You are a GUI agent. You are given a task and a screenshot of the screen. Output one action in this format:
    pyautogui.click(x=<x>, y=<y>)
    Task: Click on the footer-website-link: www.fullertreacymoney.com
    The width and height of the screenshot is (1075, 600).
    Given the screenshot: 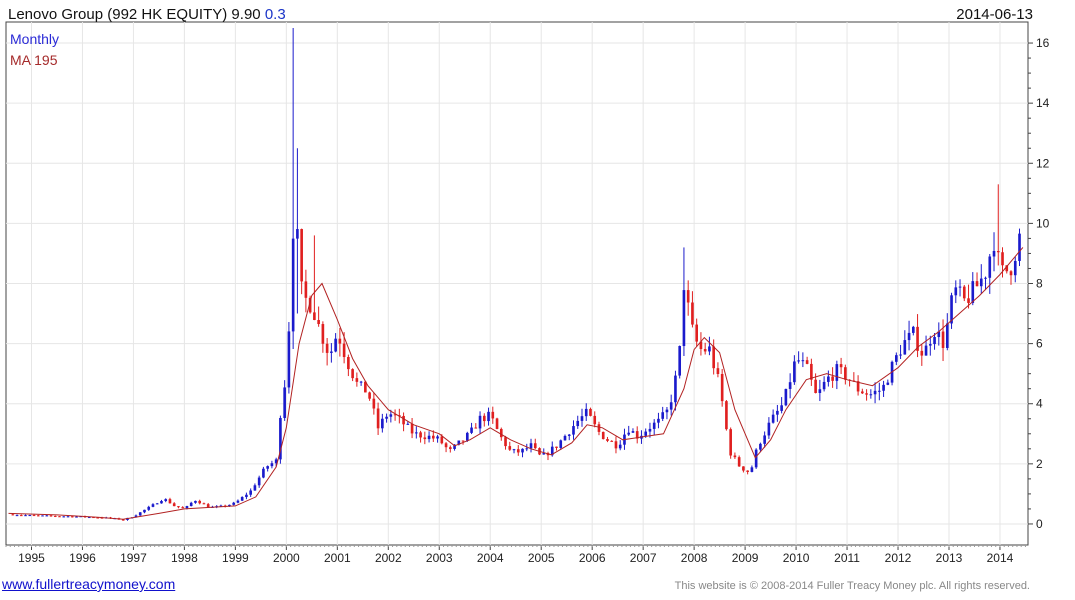 What is the action you would take?
    pyautogui.click(x=89, y=584)
    